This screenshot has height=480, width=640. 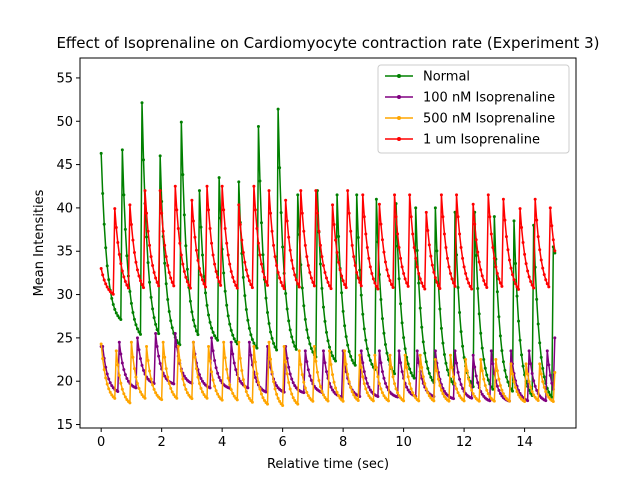 What do you see at coordinates (64, 425) in the screenshot?
I see `y-tick-label: 15` at bounding box center [64, 425].